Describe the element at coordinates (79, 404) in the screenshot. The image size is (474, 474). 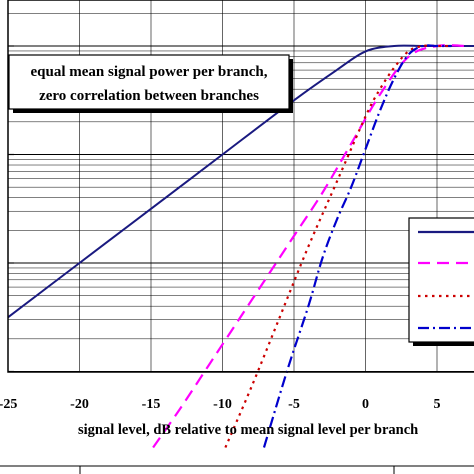
I see `x-tick-label: -20` at that location.